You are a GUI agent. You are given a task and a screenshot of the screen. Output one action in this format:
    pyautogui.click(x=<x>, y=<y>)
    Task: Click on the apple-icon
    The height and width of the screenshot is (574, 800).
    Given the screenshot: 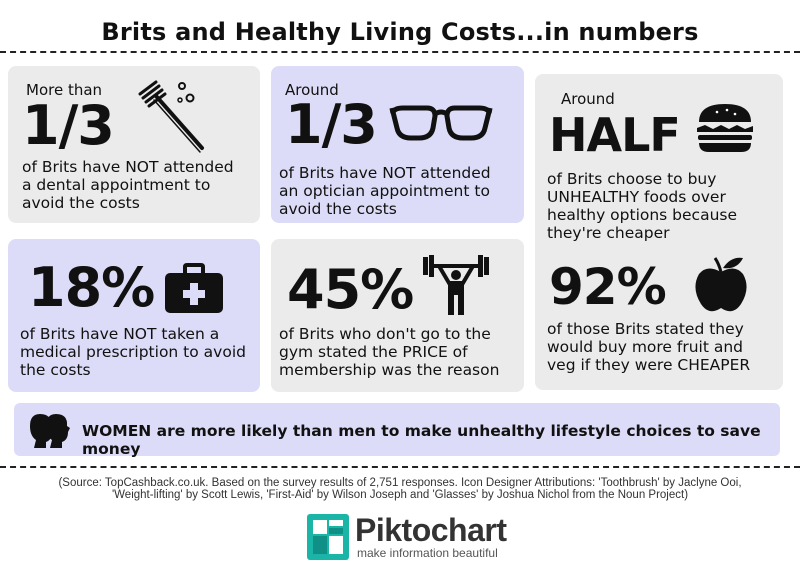 What is the action you would take?
    pyautogui.click(x=721, y=284)
    